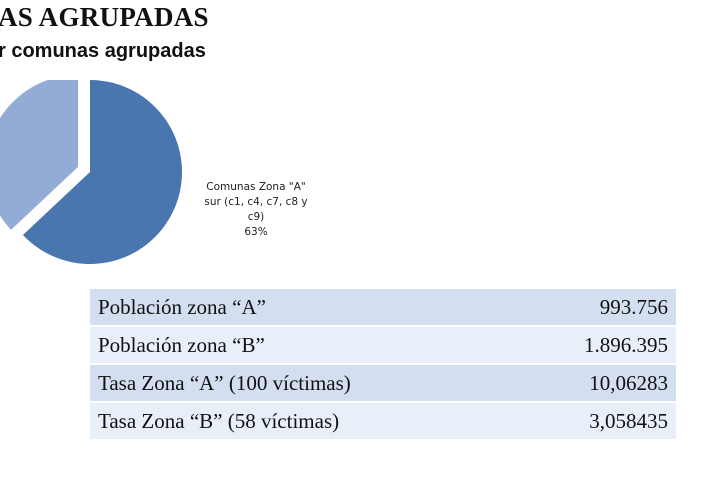  I want to click on pie-label-percent: 63%, so click(256, 232).